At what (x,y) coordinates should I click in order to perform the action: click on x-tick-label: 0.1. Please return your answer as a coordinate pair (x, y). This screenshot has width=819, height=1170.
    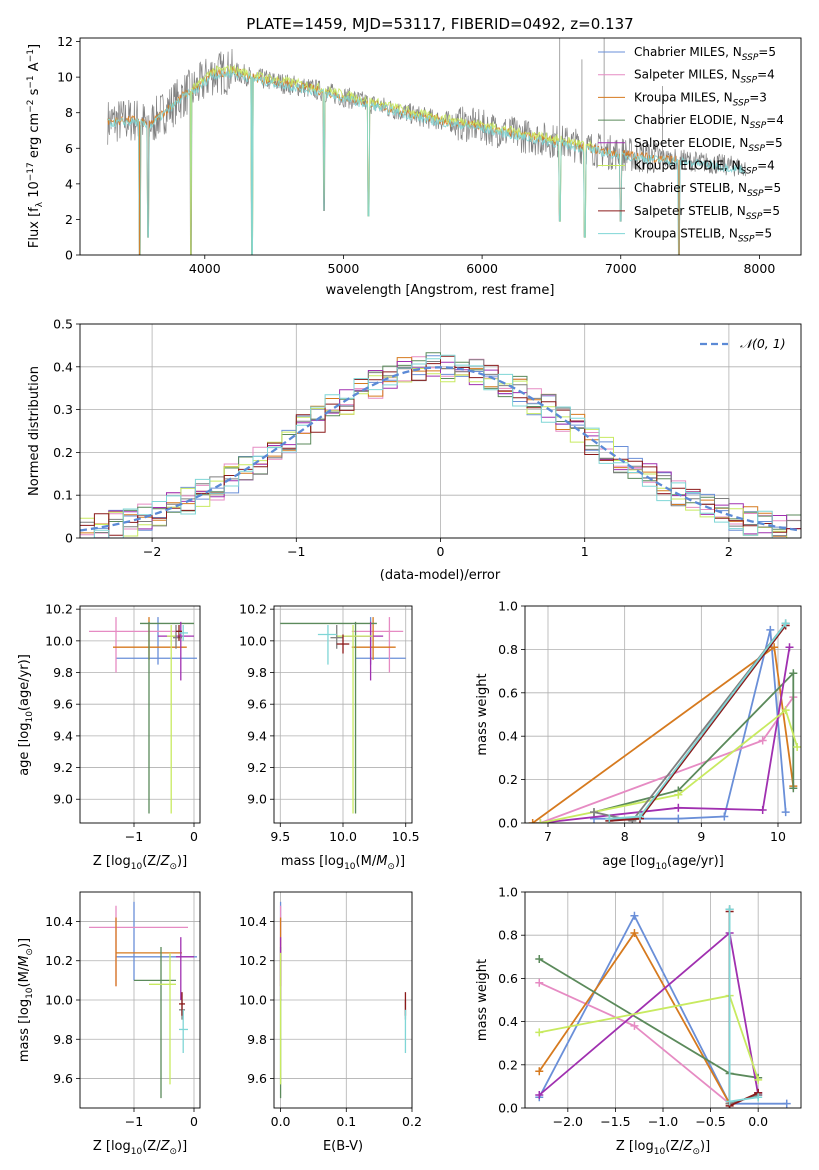
    Looking at the image, I should click on (346, 1121).